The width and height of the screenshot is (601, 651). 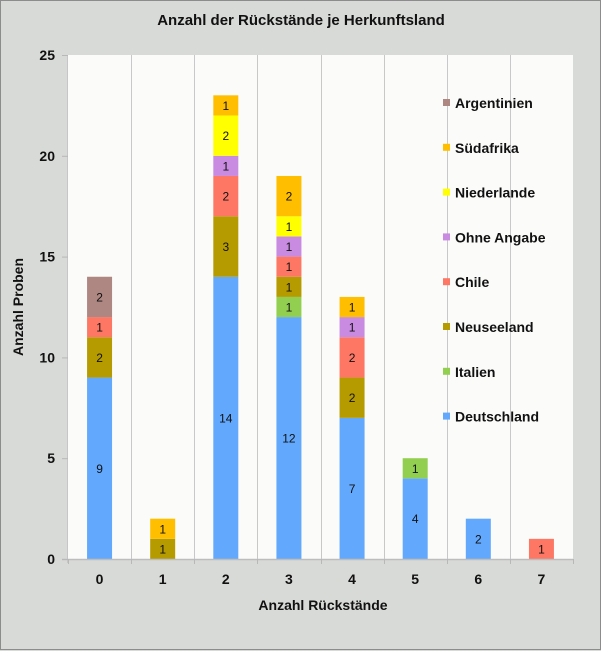 What do you see at coordinates (51, 559) in the screenshot?
I see `y-tick-label: 0` at bounding box center [51, 559].